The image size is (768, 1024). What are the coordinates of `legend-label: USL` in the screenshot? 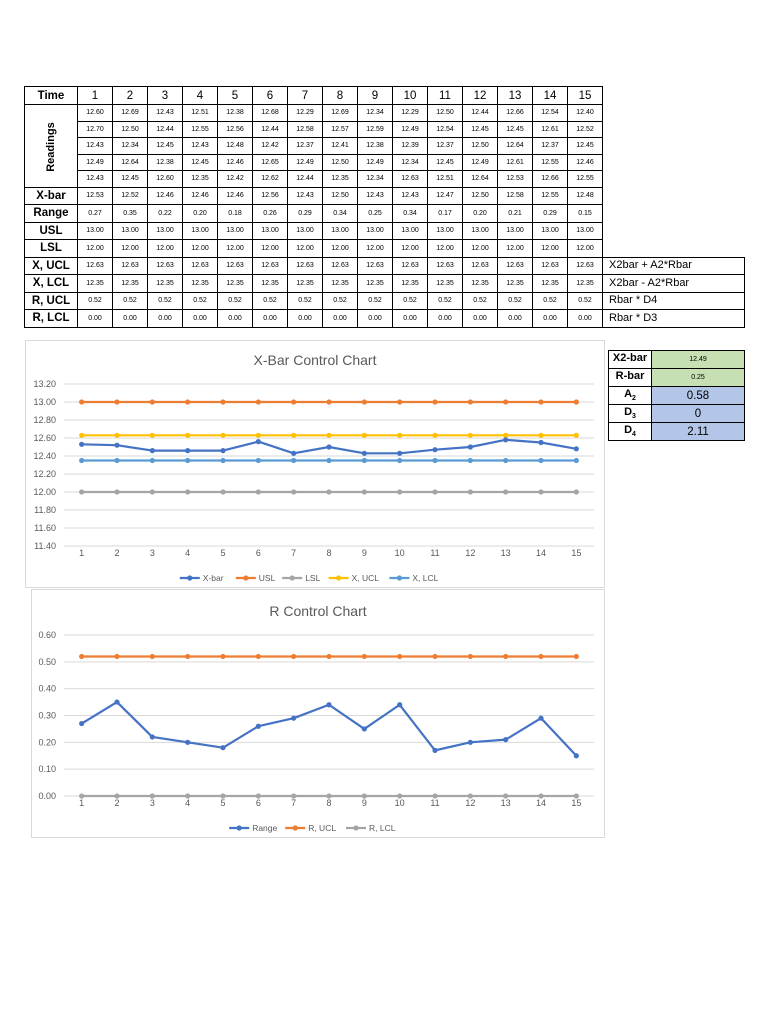 It's located at (267, 578).